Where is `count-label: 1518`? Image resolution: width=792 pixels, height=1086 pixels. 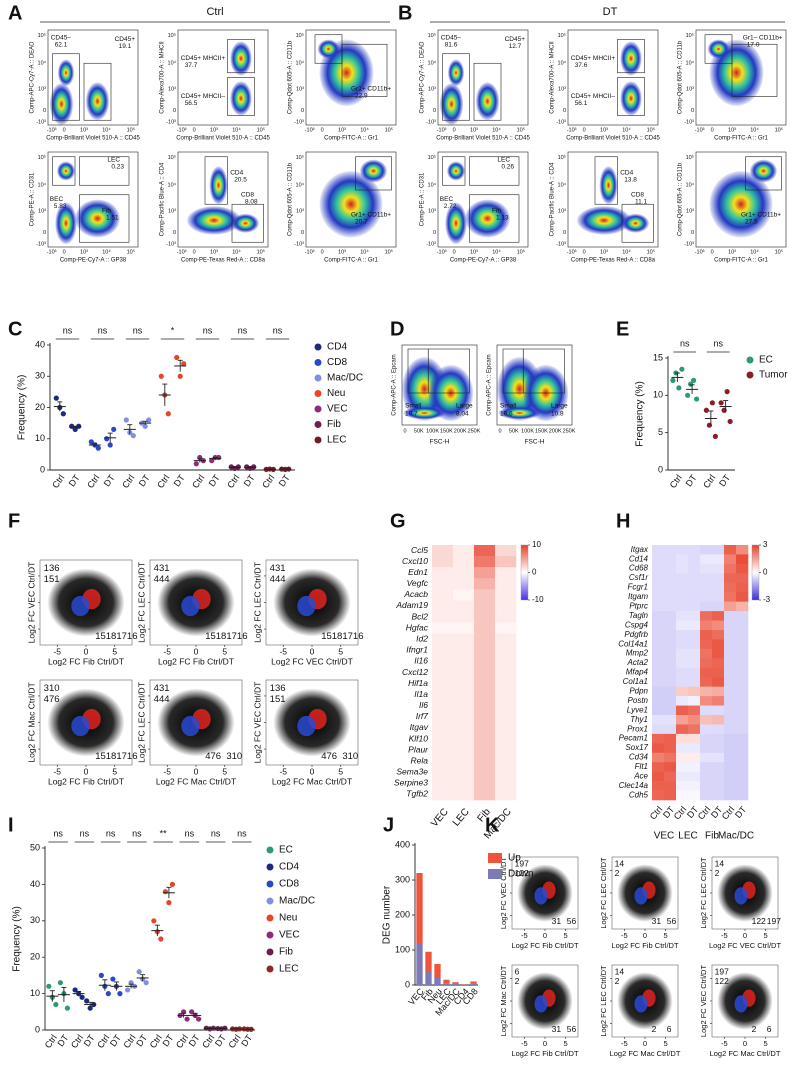
count-label: 1518 is located at coordinates (331, 636).